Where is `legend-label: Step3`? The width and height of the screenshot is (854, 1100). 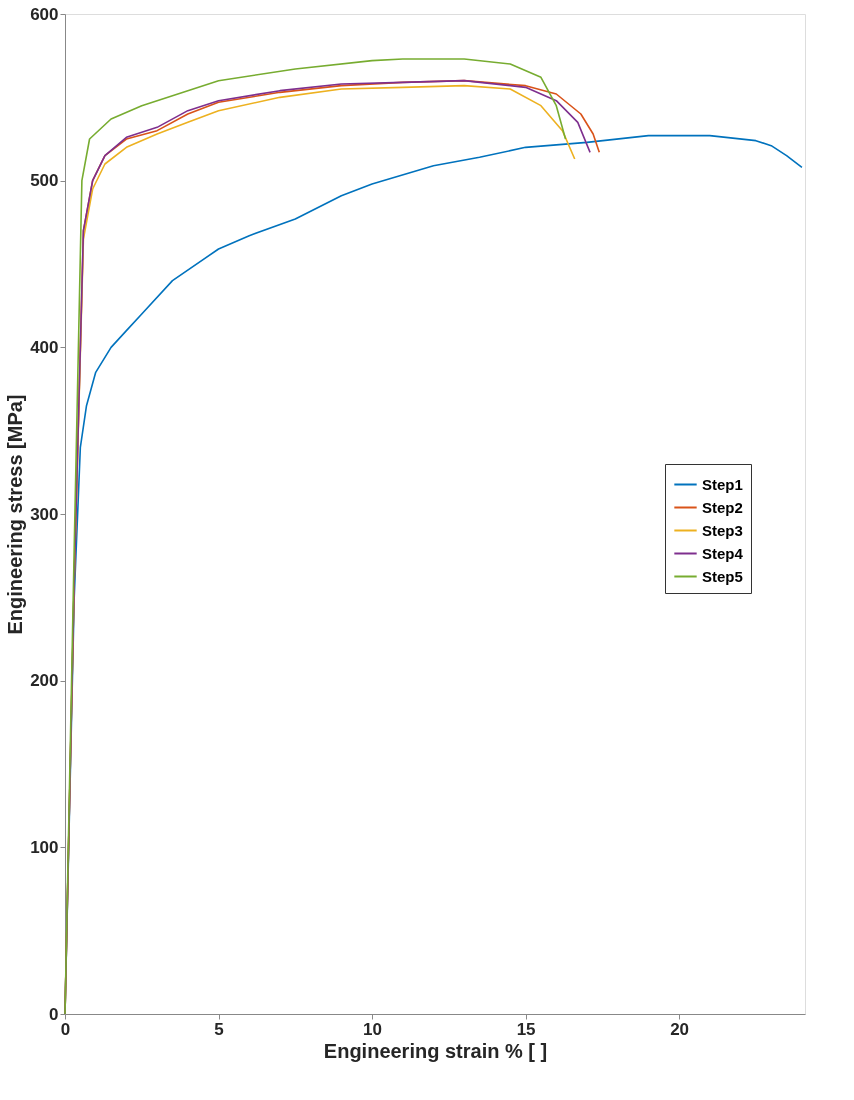
legend-label: Step3 is located at coordinates (722, 530).